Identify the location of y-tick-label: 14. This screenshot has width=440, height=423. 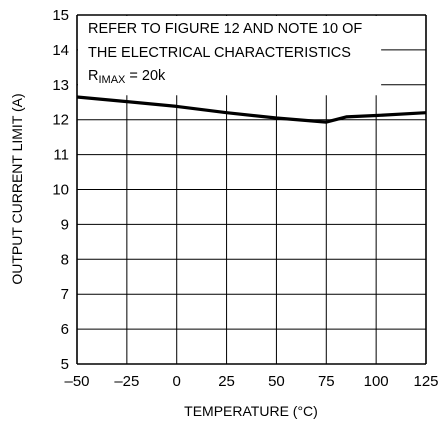
(60, 50).